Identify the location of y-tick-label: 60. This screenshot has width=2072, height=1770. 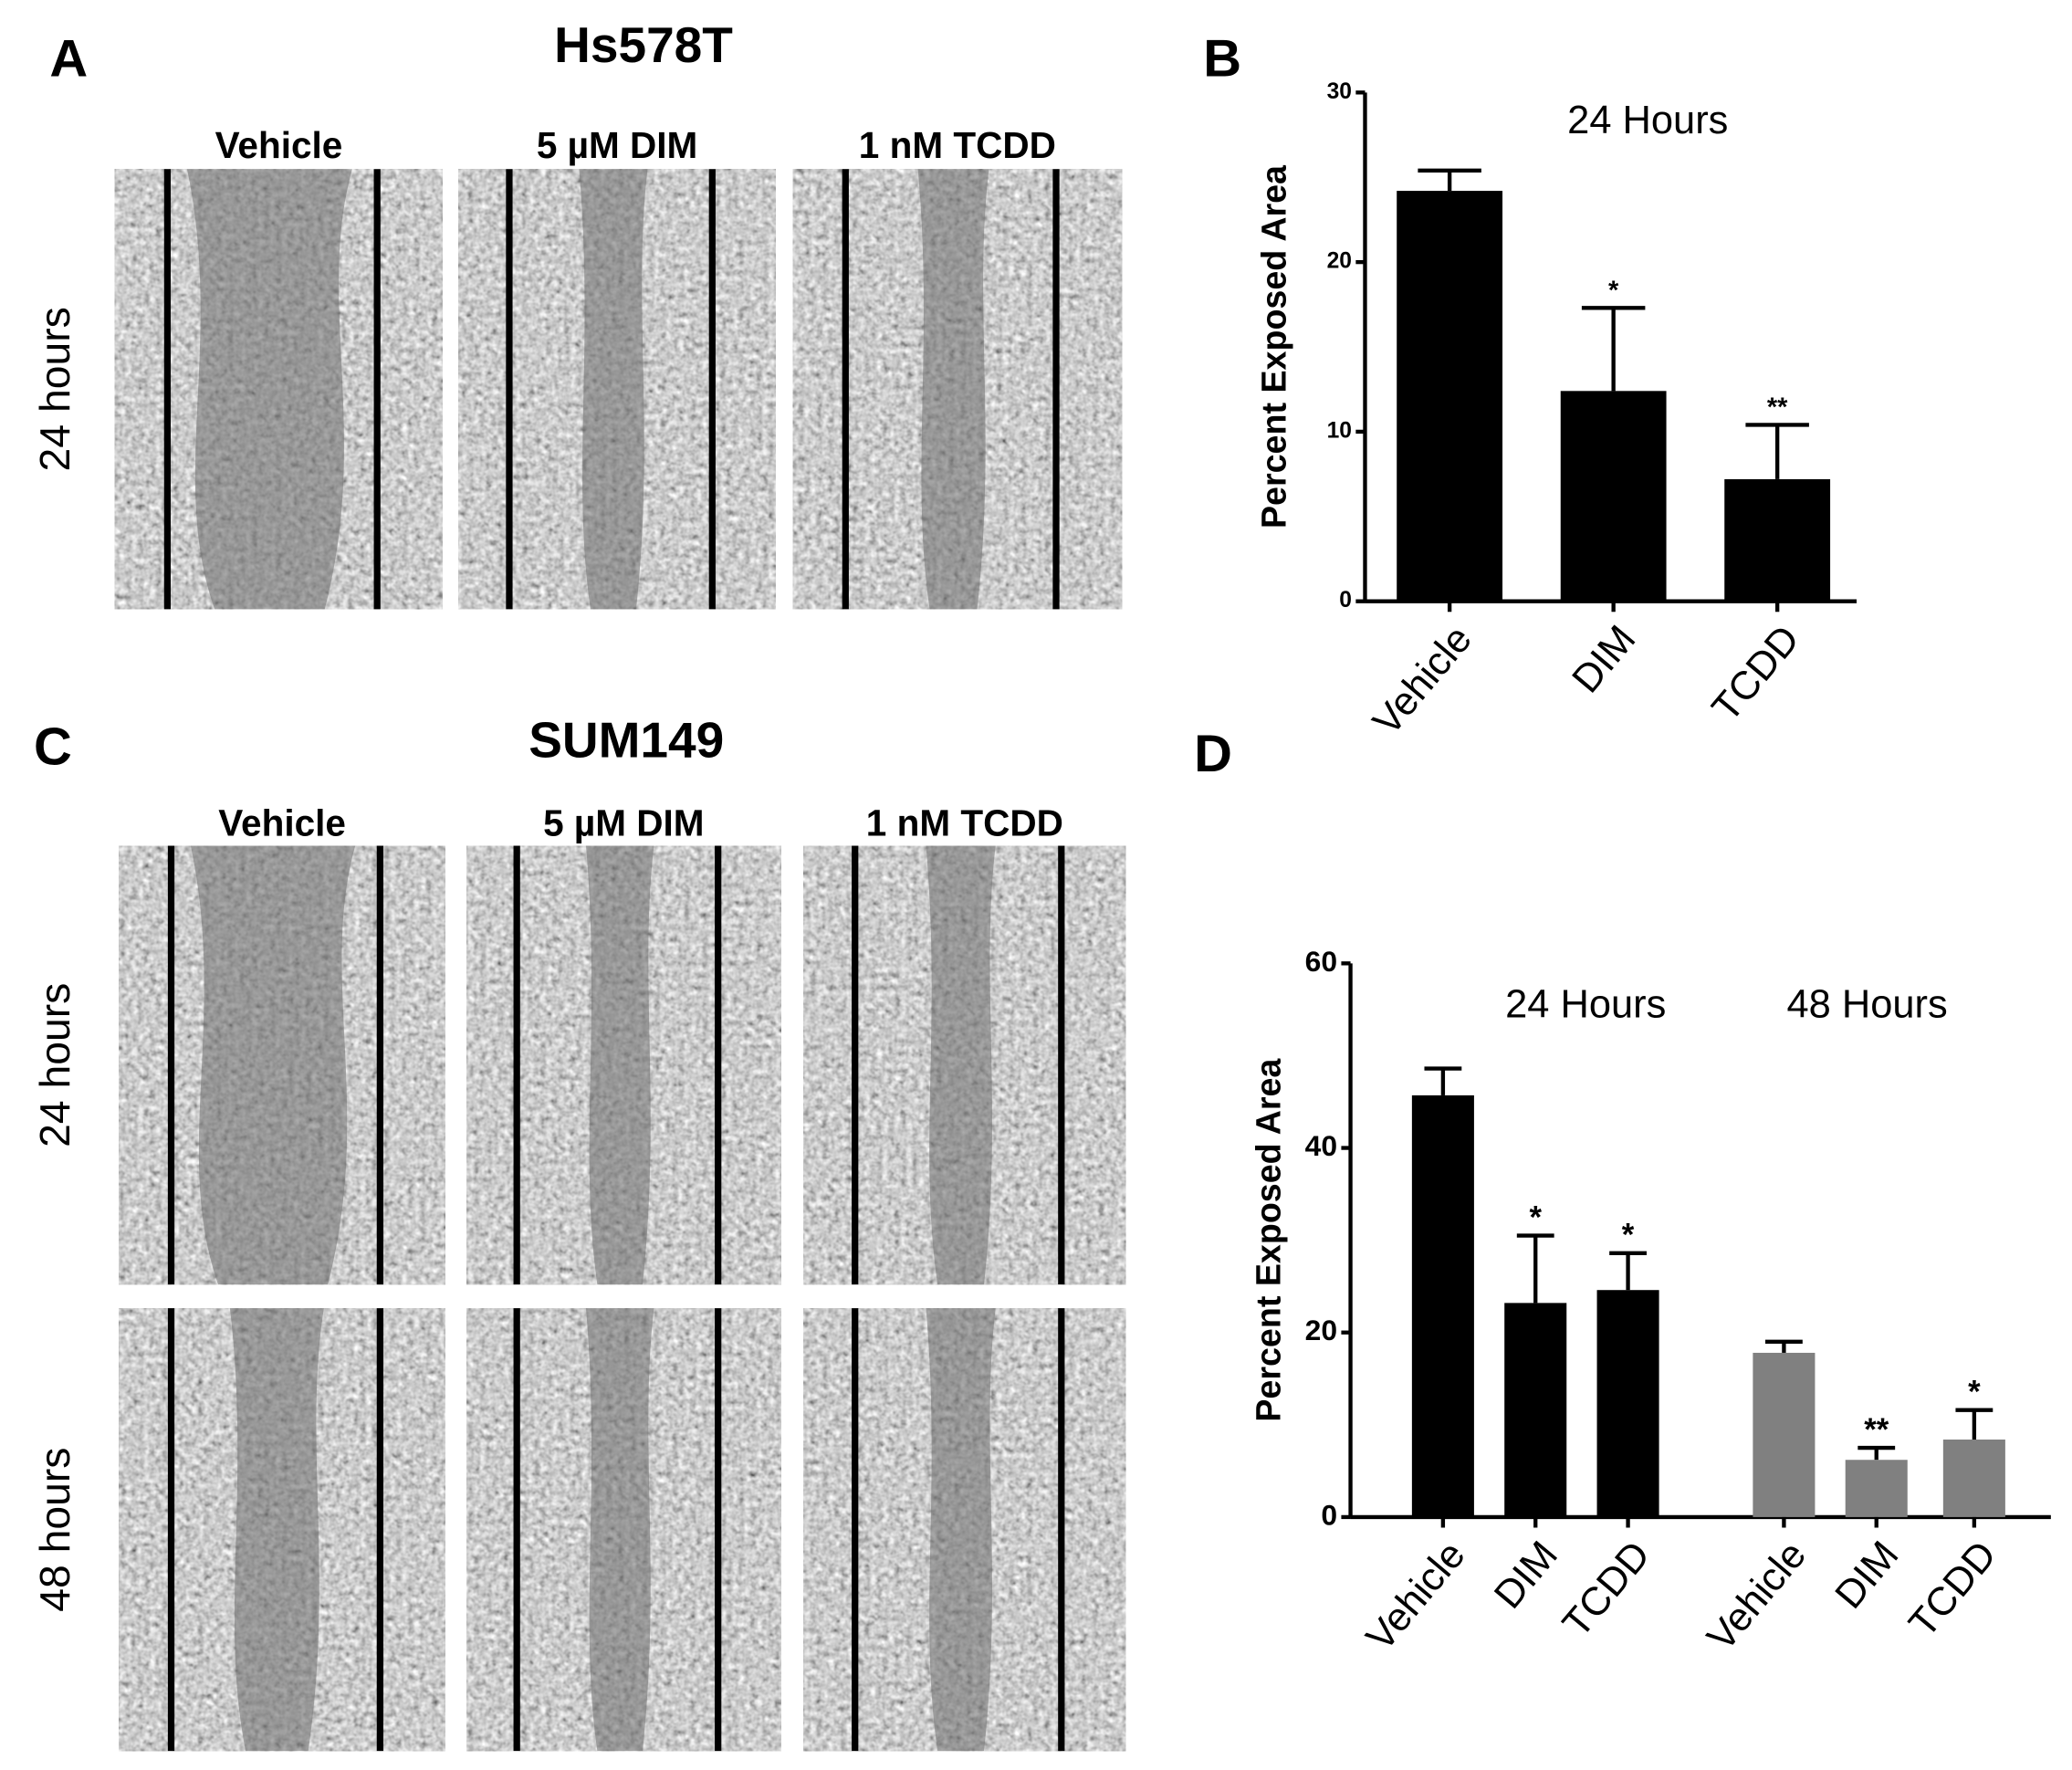
(1321, 961).